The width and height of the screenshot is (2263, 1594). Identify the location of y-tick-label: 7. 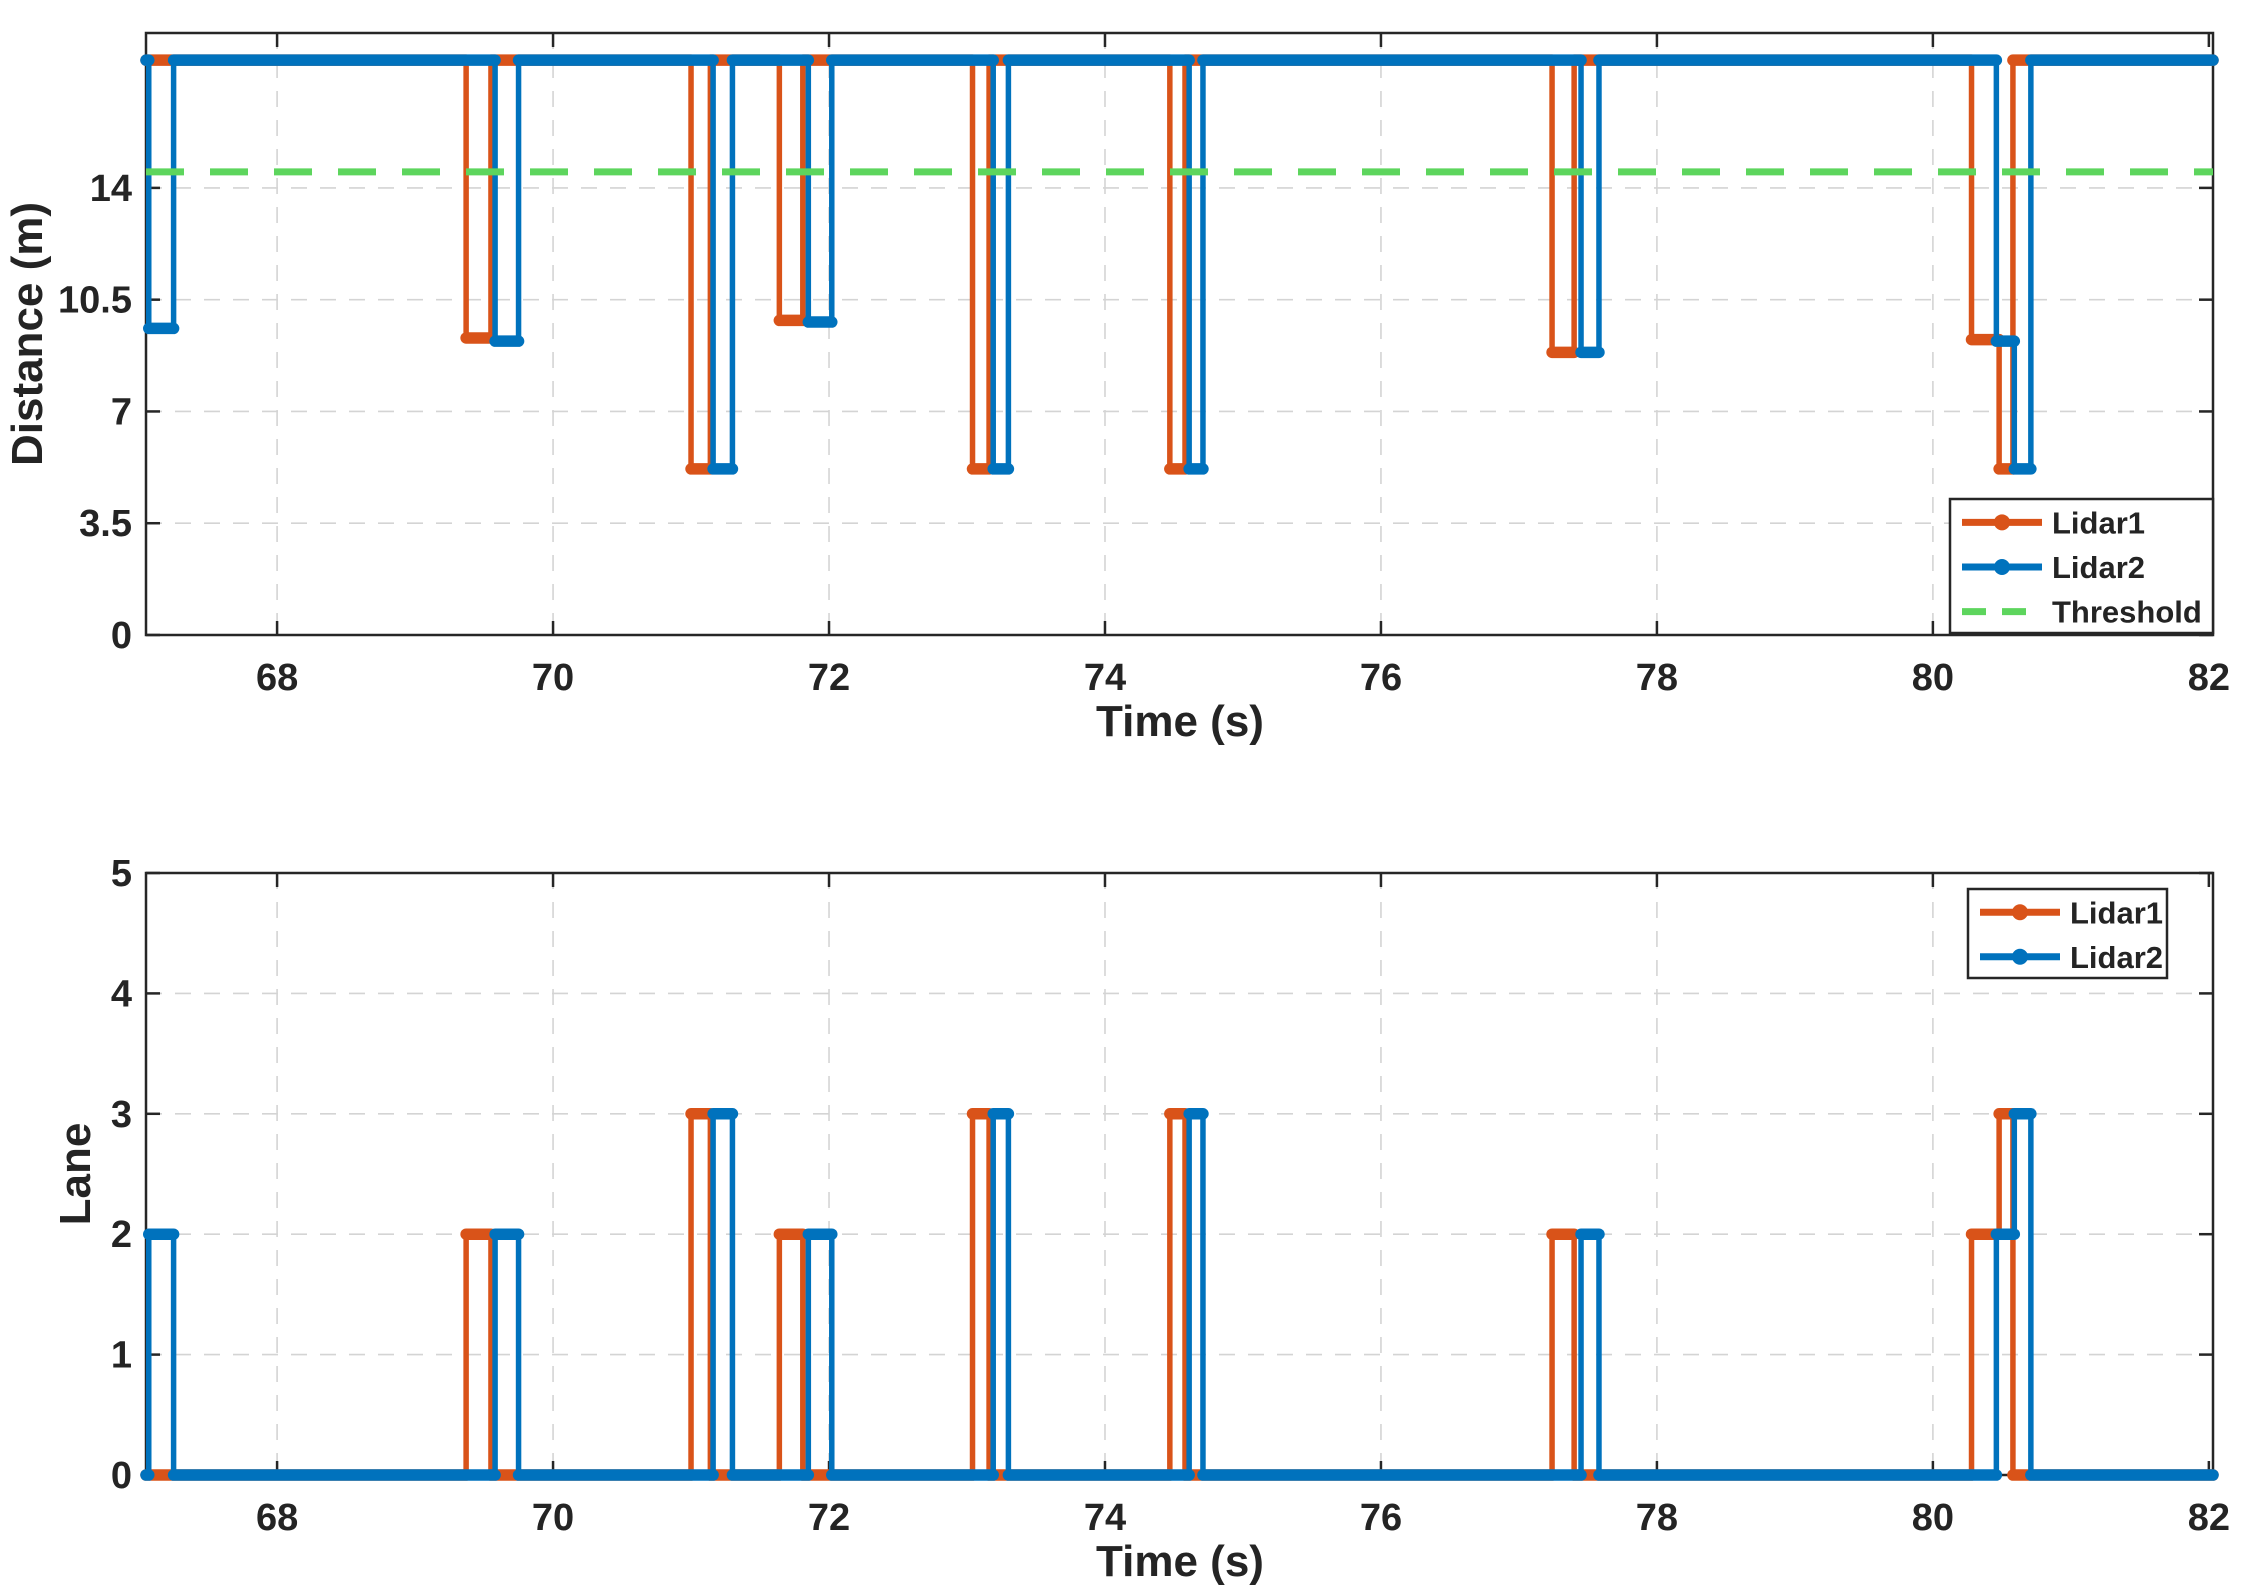
(121, 412).